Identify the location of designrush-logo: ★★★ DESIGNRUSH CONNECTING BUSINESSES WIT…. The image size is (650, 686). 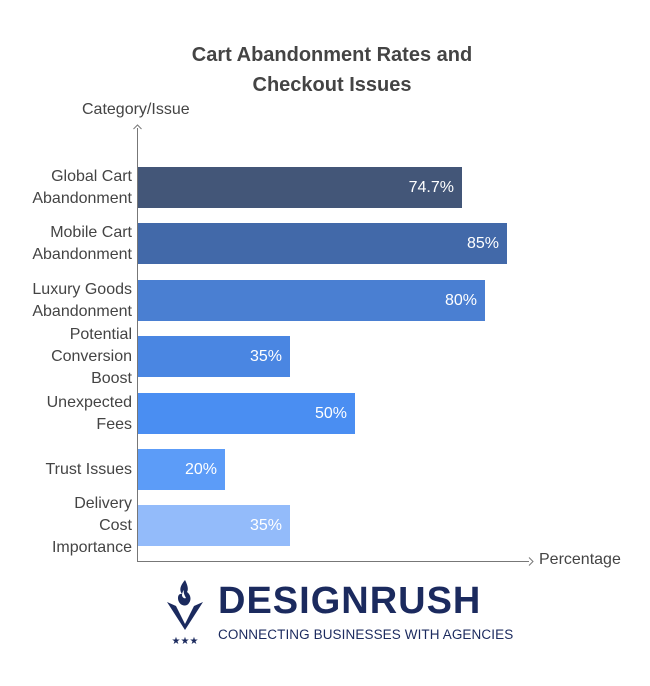
(339, 613).